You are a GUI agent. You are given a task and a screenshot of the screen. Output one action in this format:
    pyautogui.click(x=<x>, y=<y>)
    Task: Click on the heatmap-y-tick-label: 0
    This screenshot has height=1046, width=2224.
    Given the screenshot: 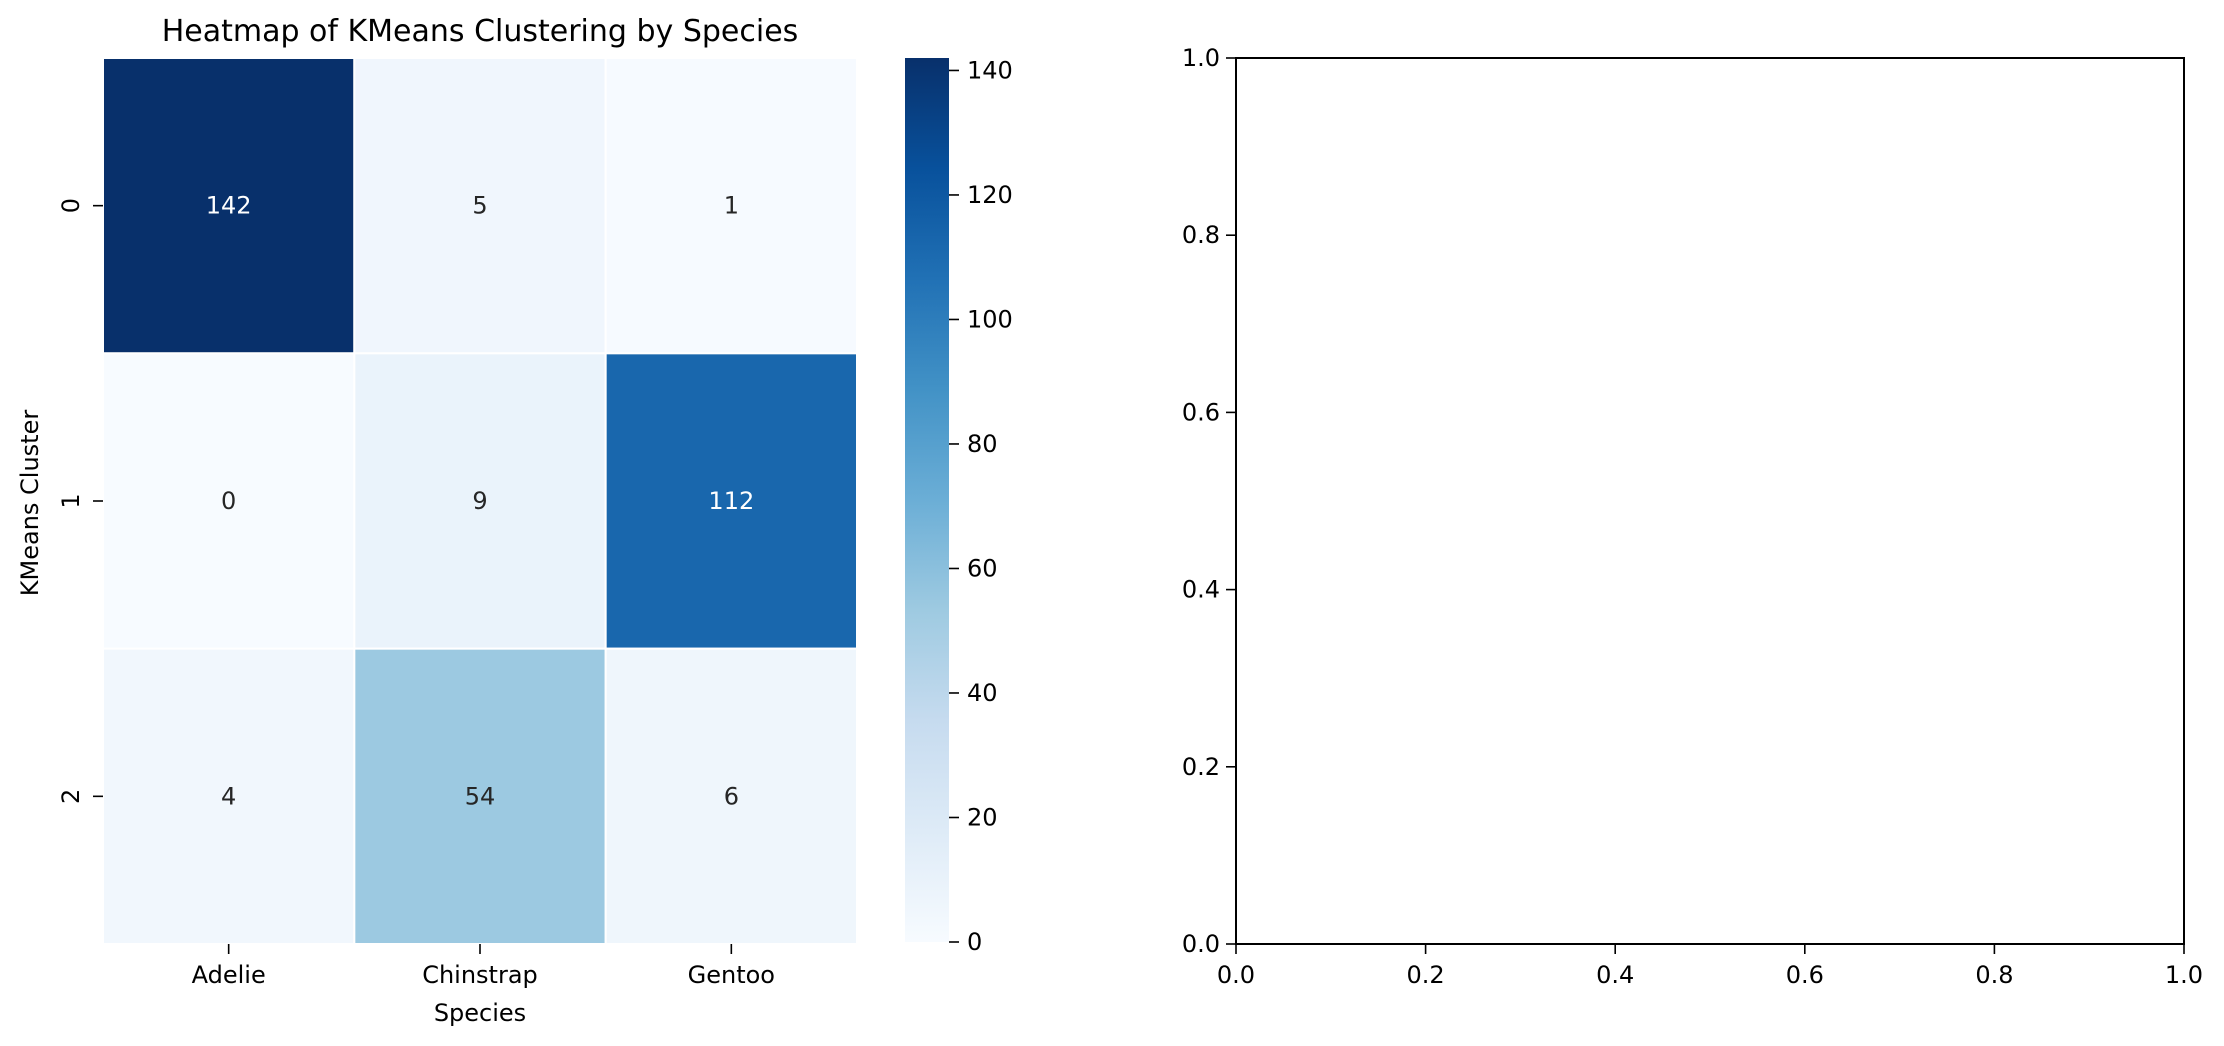 What is the action you would take?
    pyautogui.click(x=71, y=205)
    